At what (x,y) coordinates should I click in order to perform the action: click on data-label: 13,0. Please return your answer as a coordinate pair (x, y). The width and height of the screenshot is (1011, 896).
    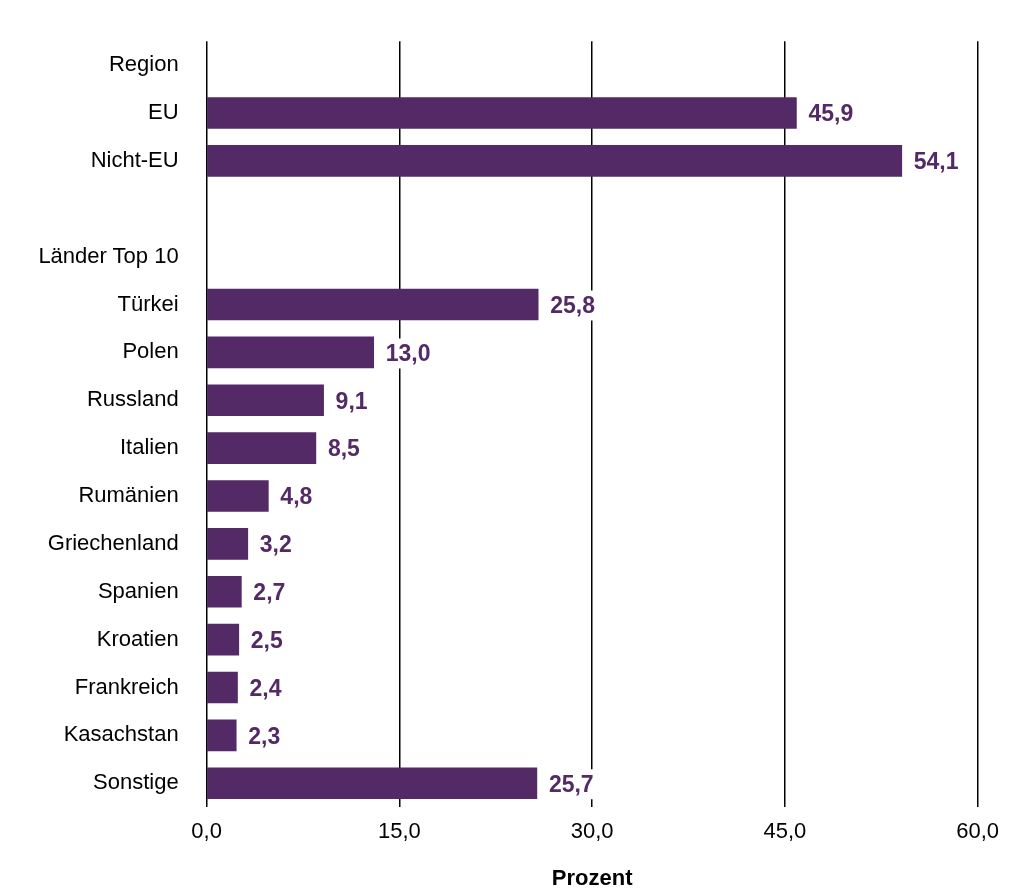
    Looking at the image, I should click on (408, 352).